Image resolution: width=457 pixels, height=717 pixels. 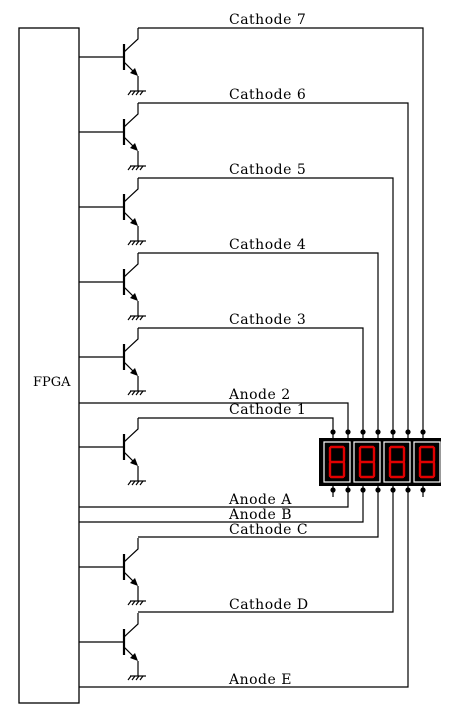 I want to click on anode-b-wire, so click(x=221, y=506).